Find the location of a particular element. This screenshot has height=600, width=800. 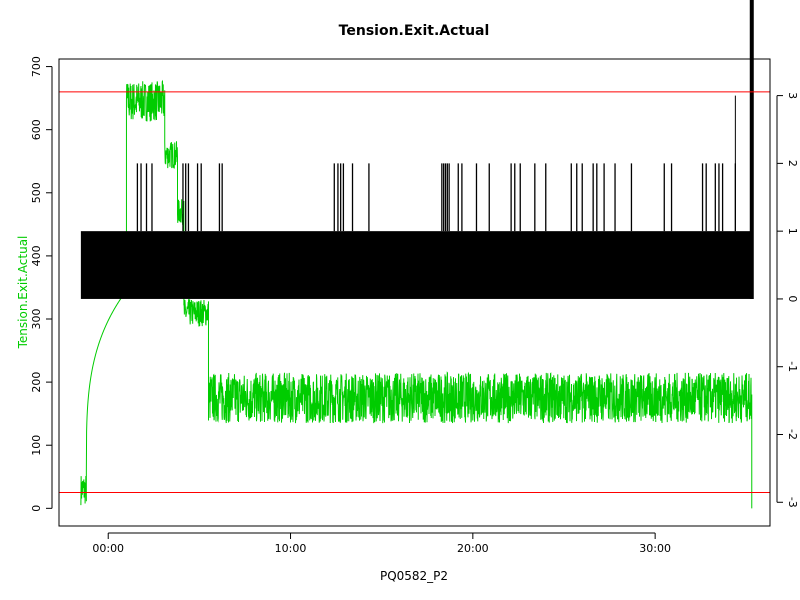

y2-tick-label: 1 is located at coordinates (792, 231).